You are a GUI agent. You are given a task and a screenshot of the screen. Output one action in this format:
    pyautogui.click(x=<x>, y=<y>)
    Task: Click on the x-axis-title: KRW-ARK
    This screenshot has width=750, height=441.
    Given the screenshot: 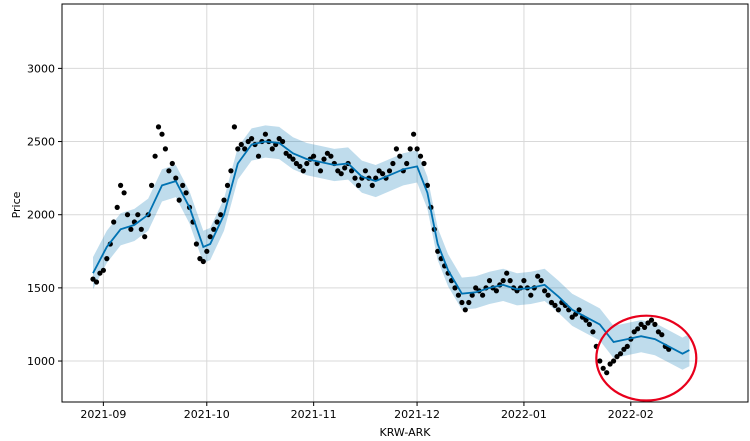 What is the action you would take?
    pyautogui.click(x=406, y=432)
    